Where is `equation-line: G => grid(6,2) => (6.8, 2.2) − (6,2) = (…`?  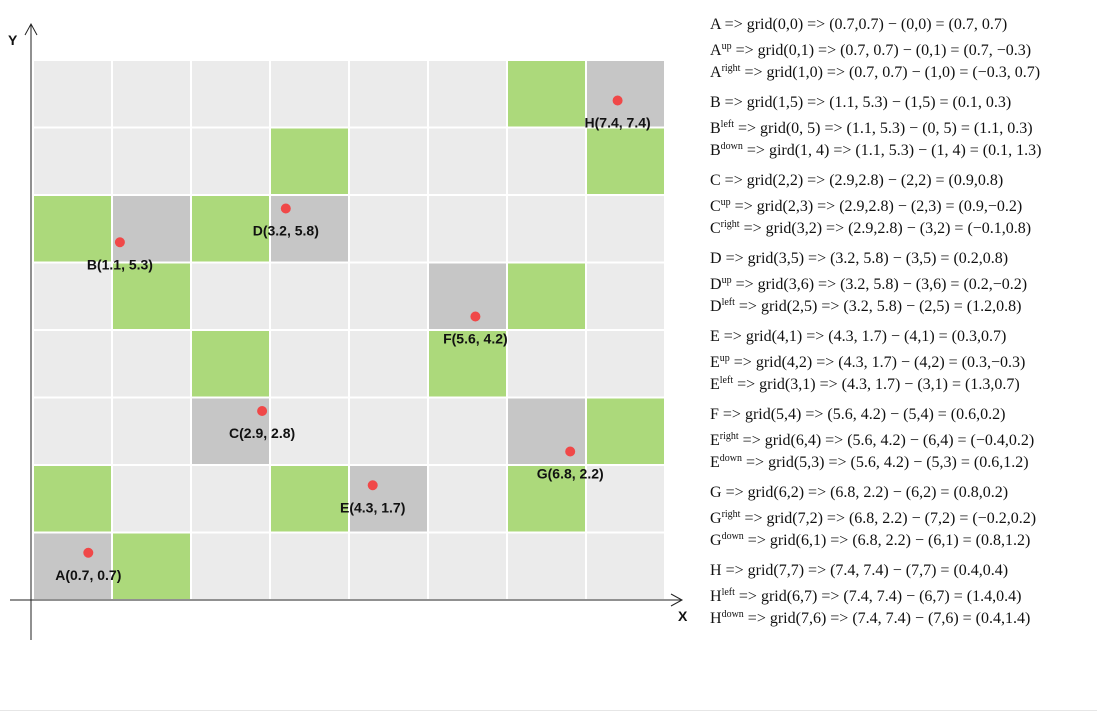
equation-line: G => grid(6,2) => (6.8, 2.2) − (6,2) = (… is located at coordinates (902, 493).